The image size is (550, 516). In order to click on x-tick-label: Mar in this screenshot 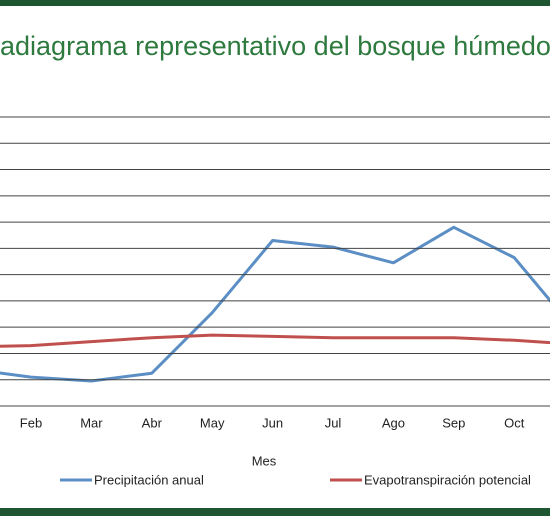, I will do `click(91, 422)`.